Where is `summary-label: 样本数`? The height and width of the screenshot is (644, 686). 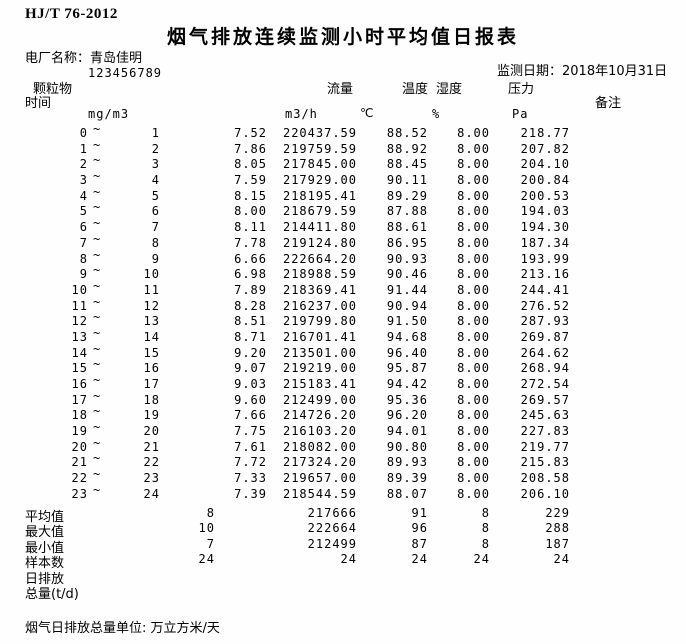
summary-label: 样本数 is located at coordinates (45, 564).